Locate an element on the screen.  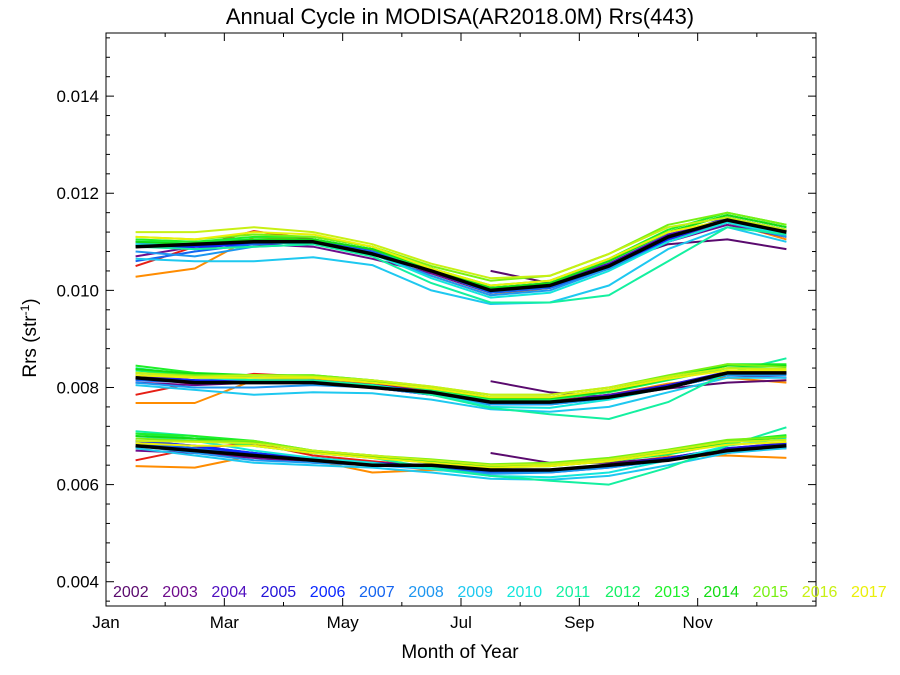
mean-line-lower is located at coordinates (461, 458).